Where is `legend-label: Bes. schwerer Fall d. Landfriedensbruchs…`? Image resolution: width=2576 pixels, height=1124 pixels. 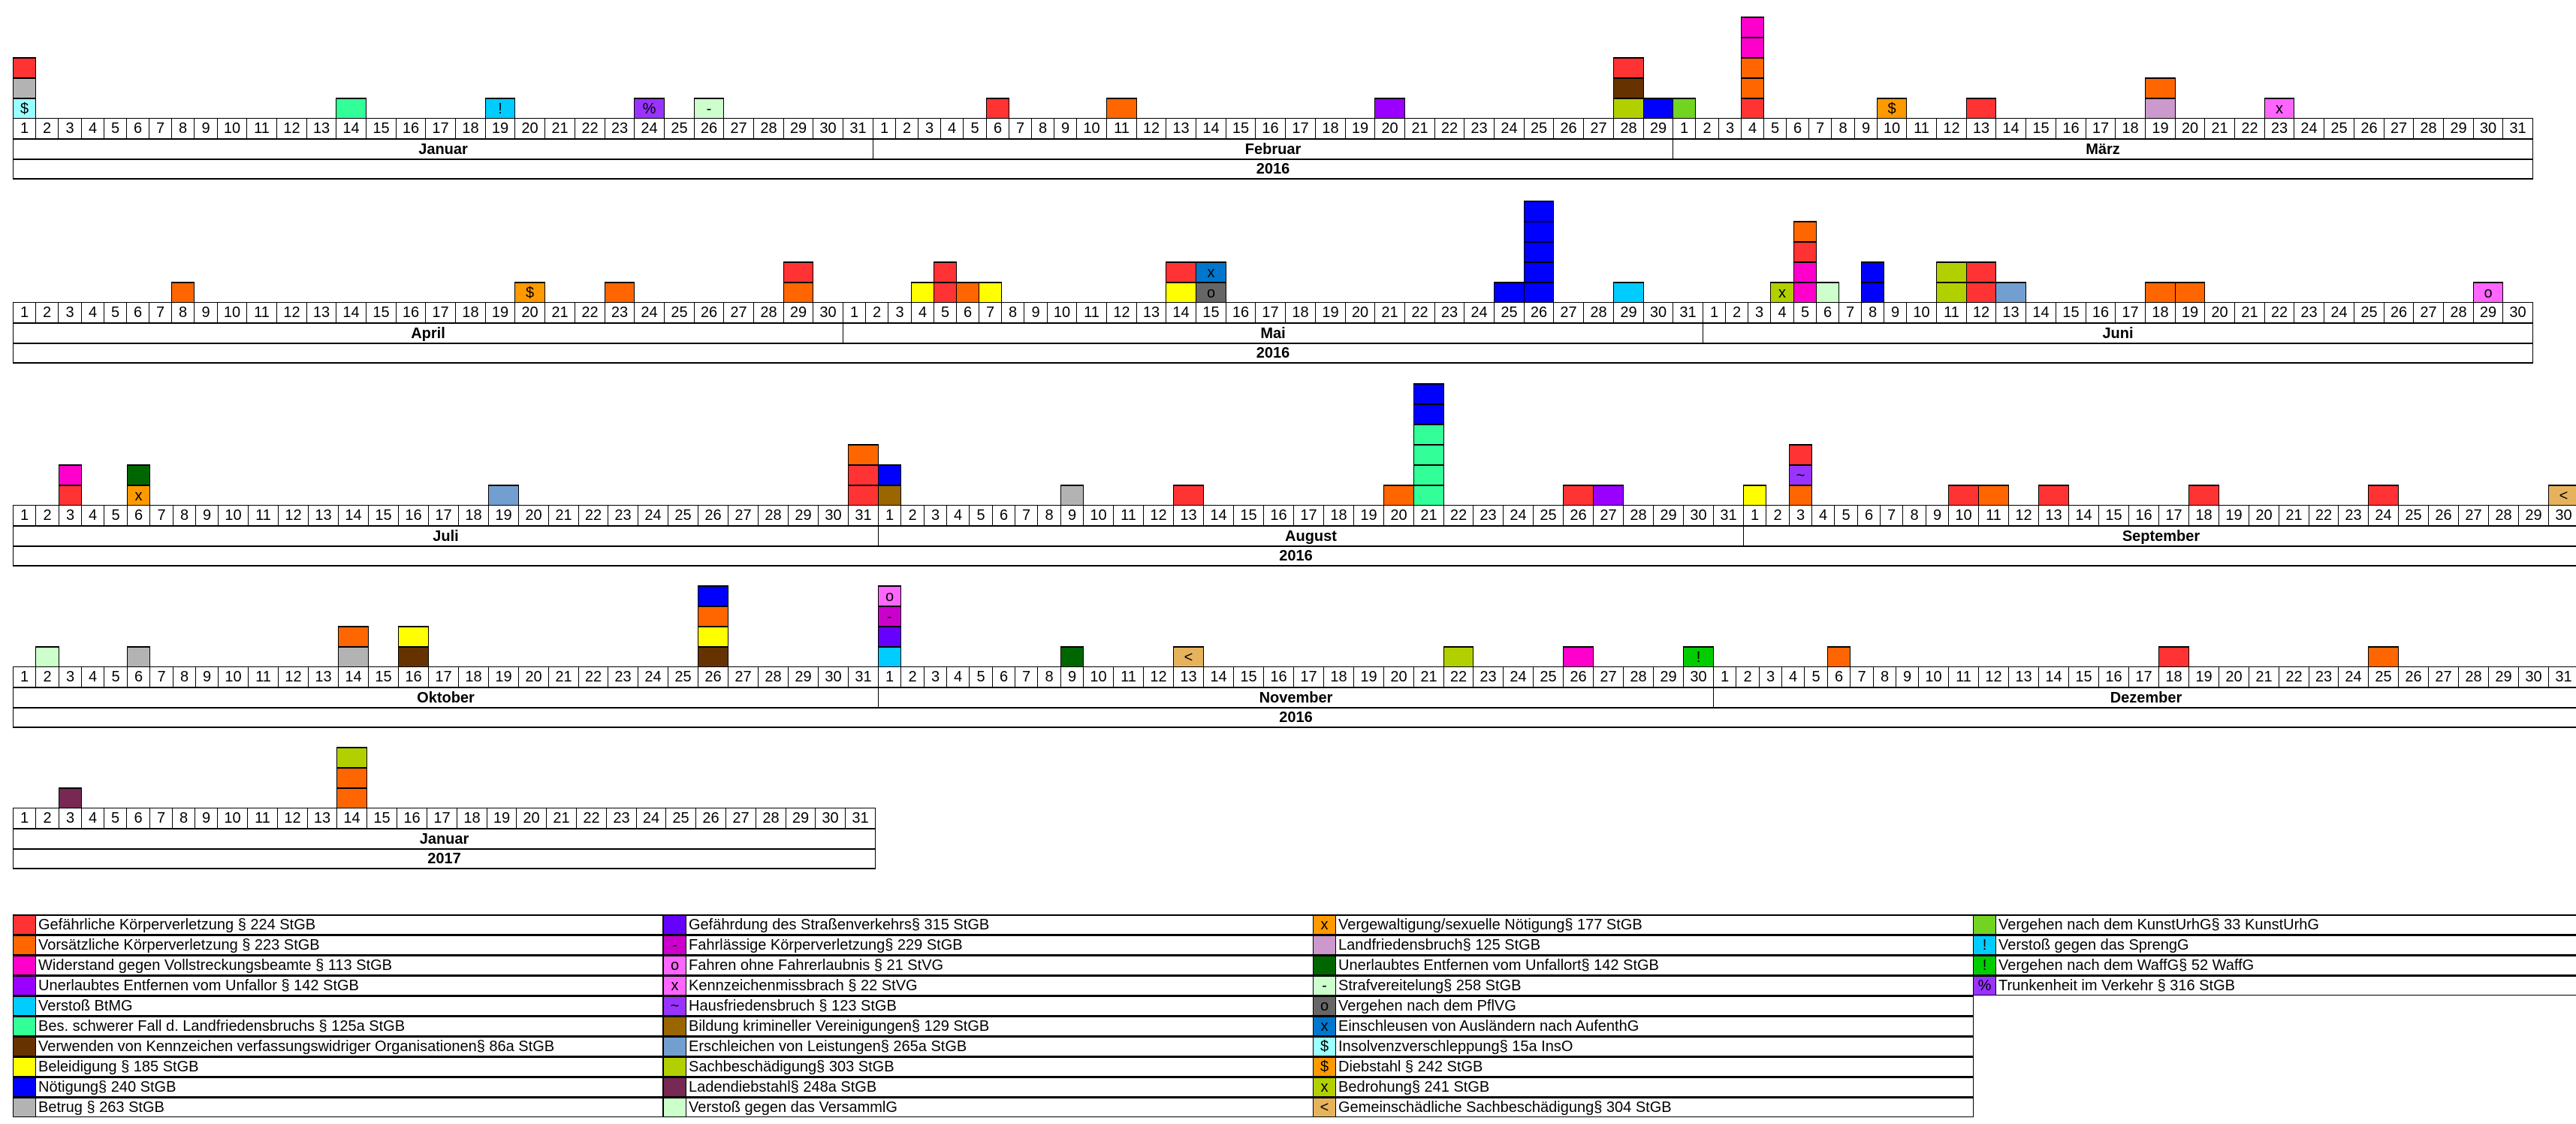
legend-label: Bes. schwerer Fall d. Landfriedensbruchs… is located at coordinates (222, 1026).